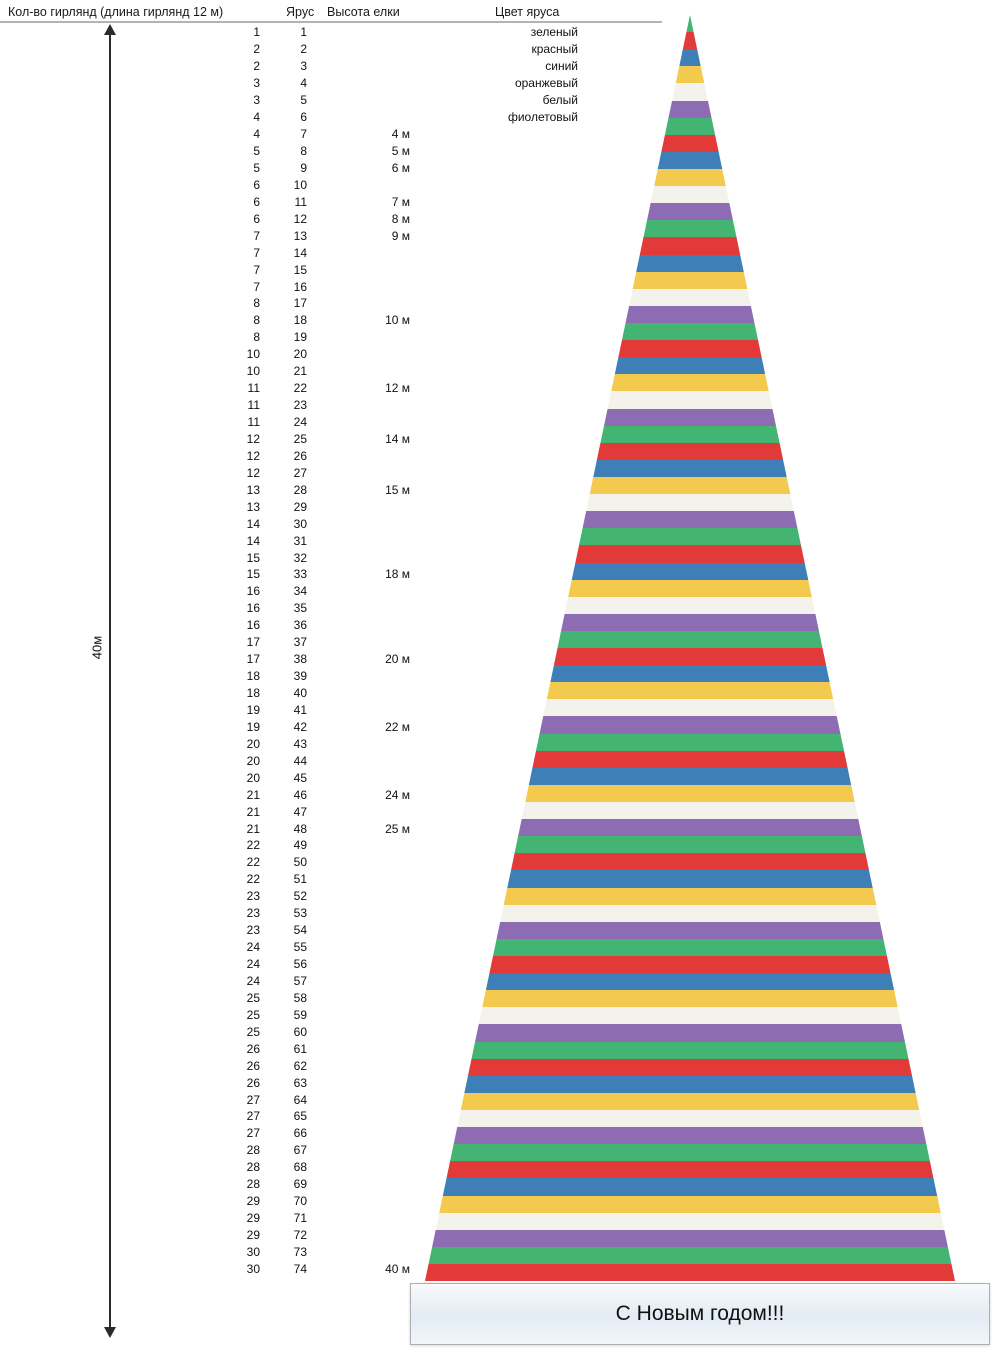 This screenshot has width=1000, height=1349. I want to click on cell-tier: 58, so click(300, 997).